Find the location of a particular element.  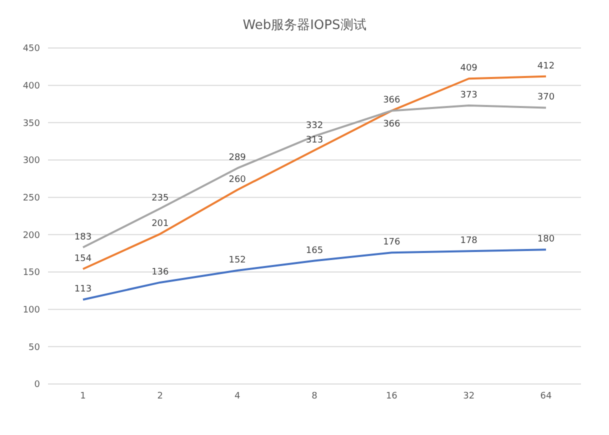

data-label: 113 is located at coordinates (83, 289).